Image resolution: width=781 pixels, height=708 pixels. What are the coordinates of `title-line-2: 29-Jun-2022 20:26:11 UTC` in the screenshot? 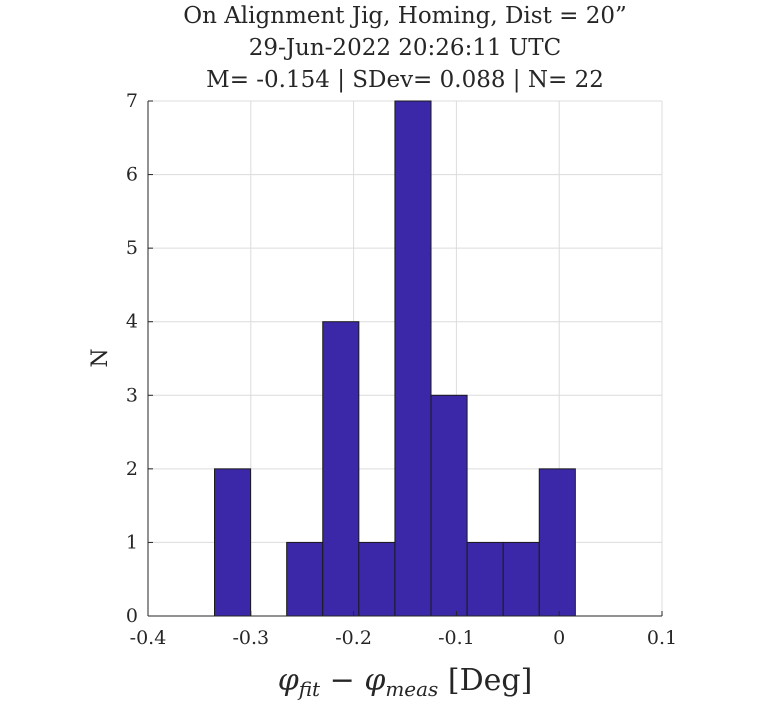 It's located at (405, 48).